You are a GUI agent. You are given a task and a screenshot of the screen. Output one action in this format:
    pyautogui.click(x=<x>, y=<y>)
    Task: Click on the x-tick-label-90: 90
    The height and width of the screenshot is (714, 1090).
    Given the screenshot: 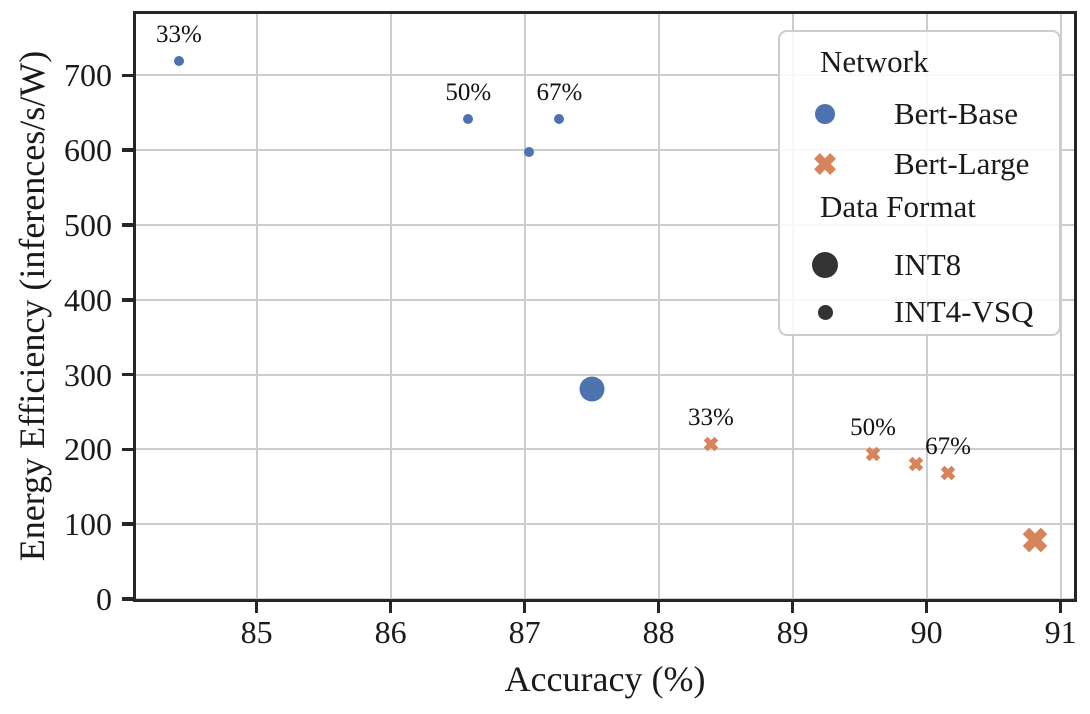 What is the action you would take?
    pyautogui.click(x=926, y=632)
    